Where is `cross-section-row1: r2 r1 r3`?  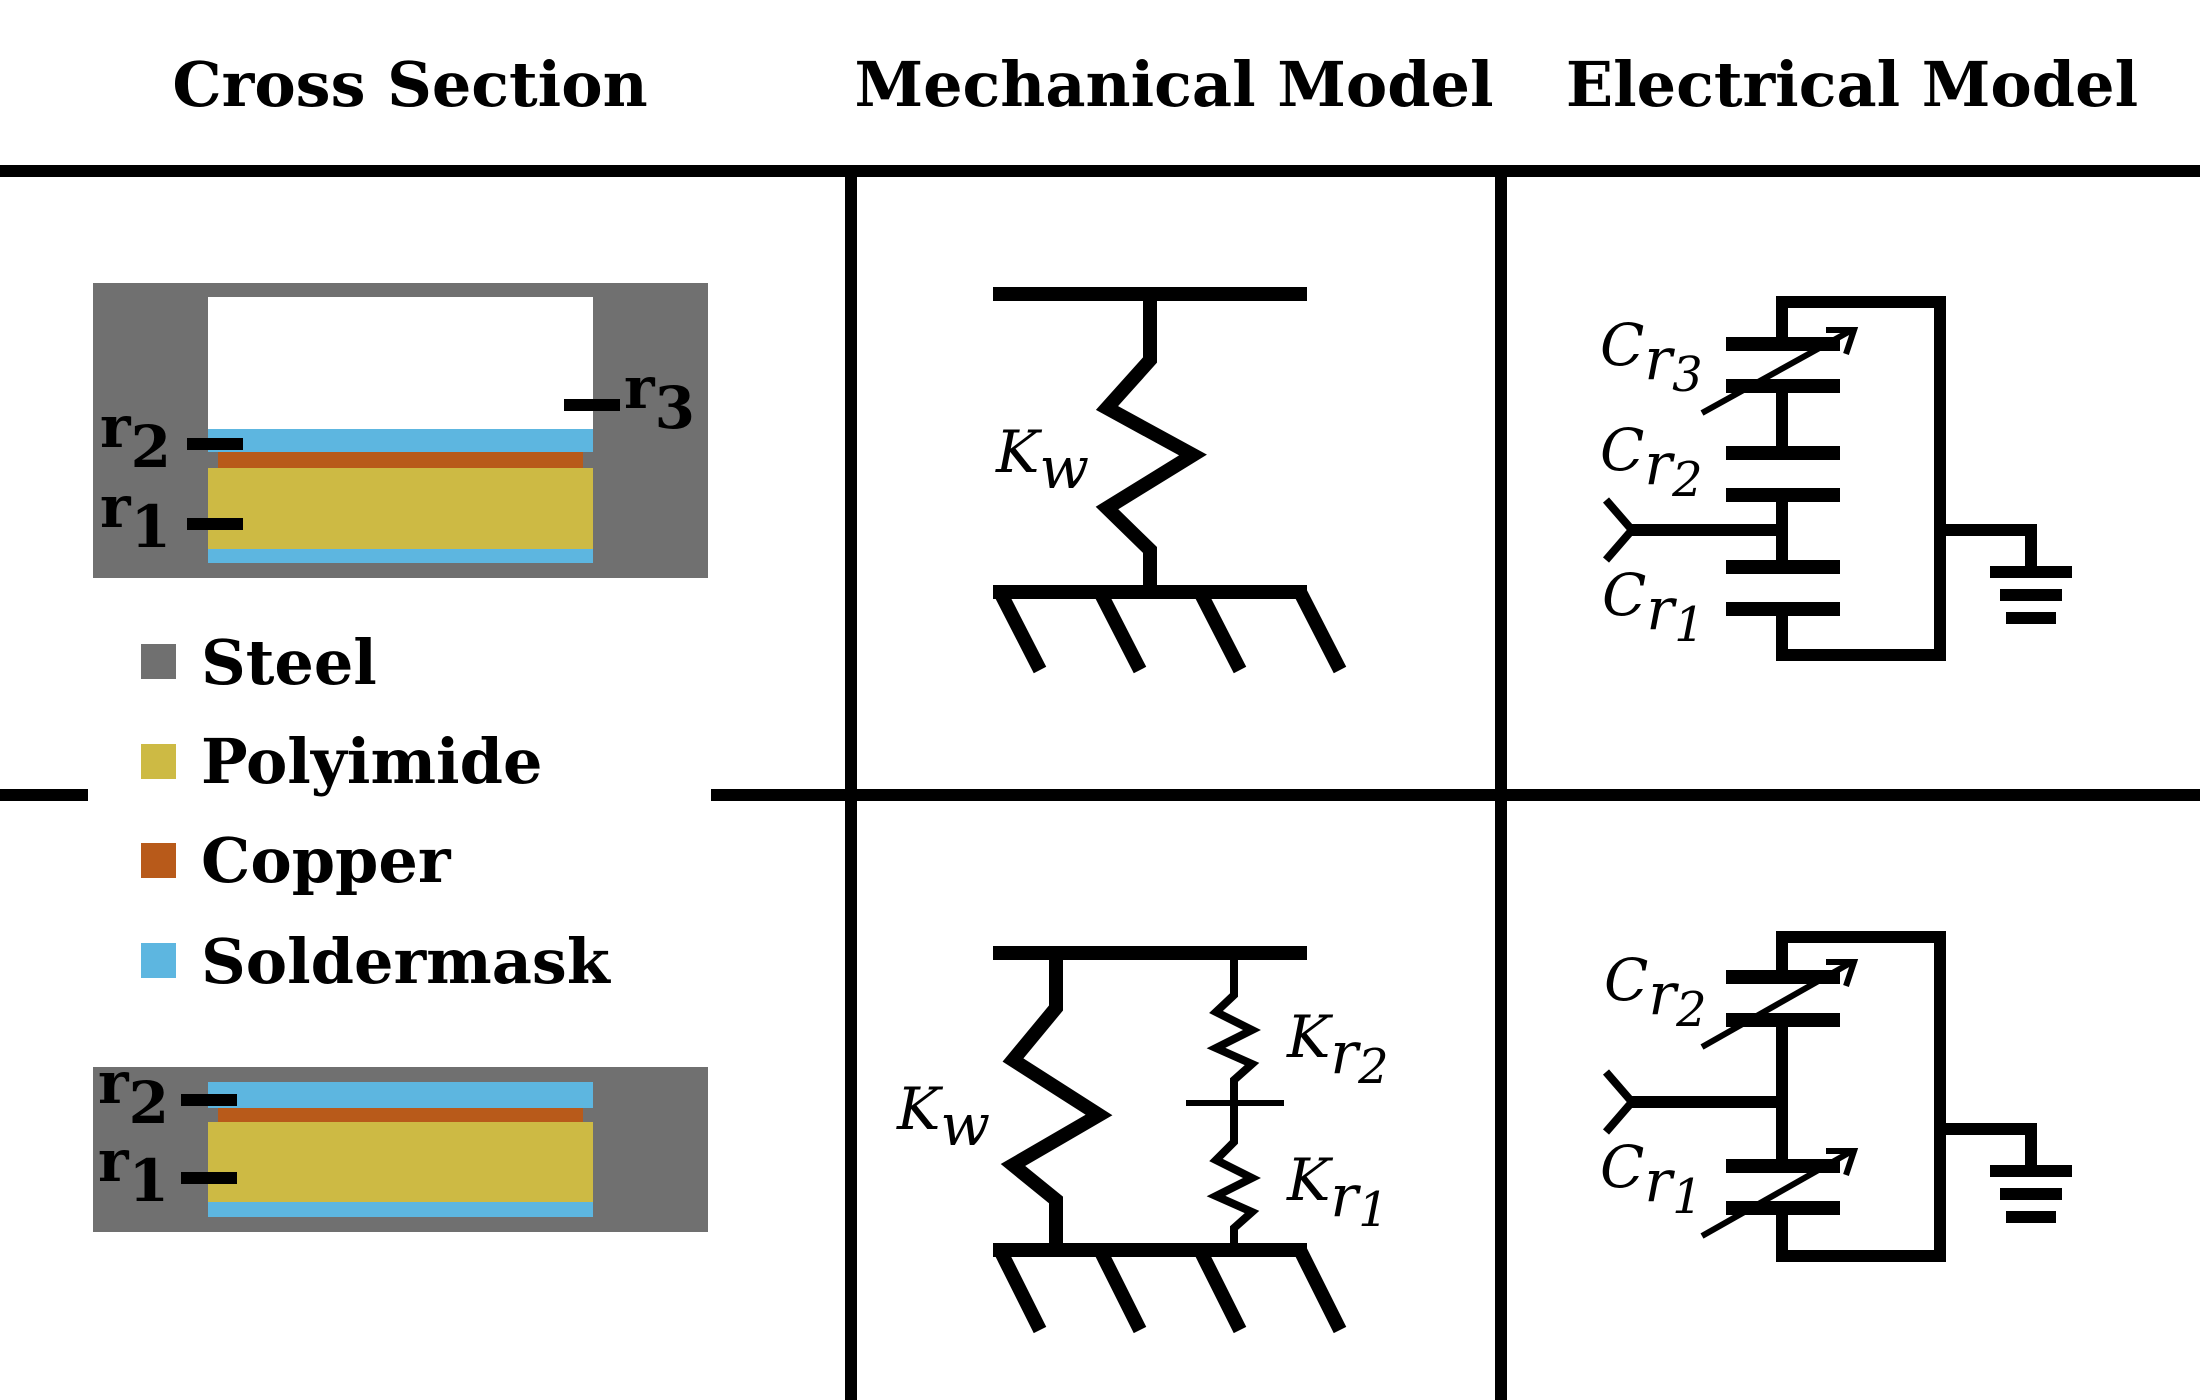
cross-section-row1: r2 r1 r3 is located at coordinates (400, 430).